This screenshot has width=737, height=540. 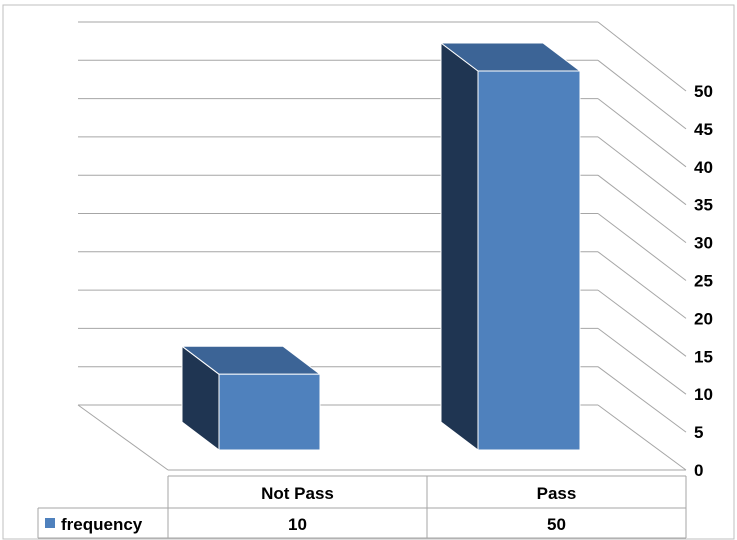 I want to click on data-label: 50, so click(x=556, y=524).